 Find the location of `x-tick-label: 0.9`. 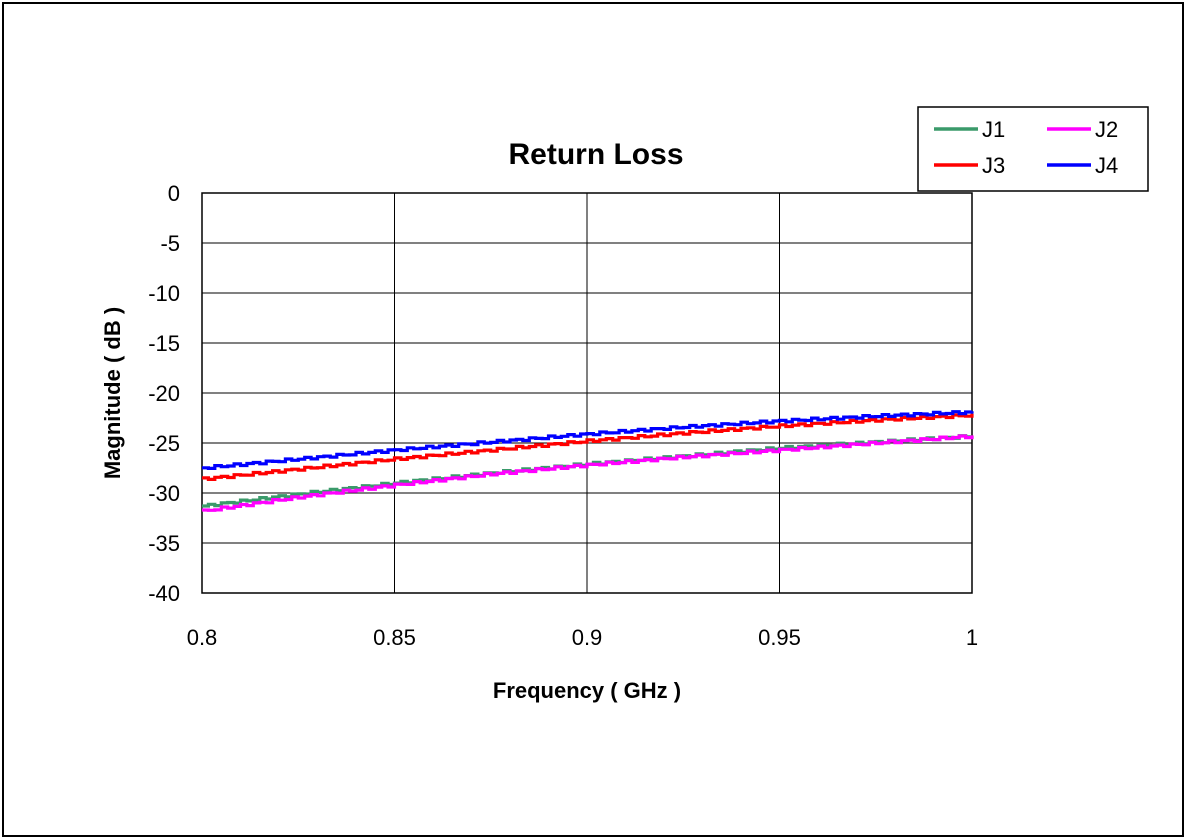

x-tick-label: 0.9 is located at coordinates (587, 637).